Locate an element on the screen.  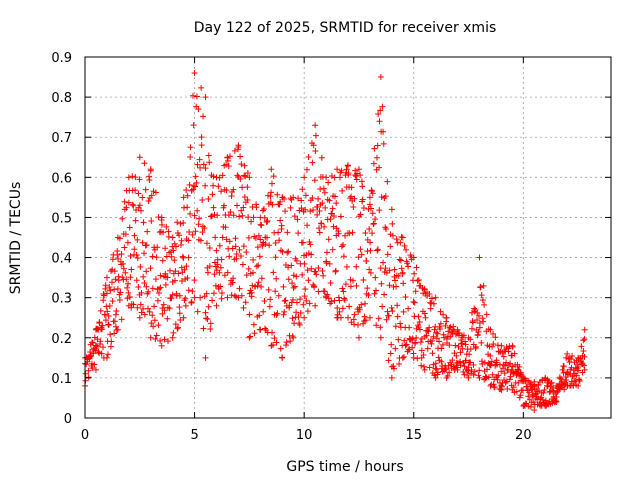
x-axis-label: GPS time / hours is located at coordinates (344, 467).